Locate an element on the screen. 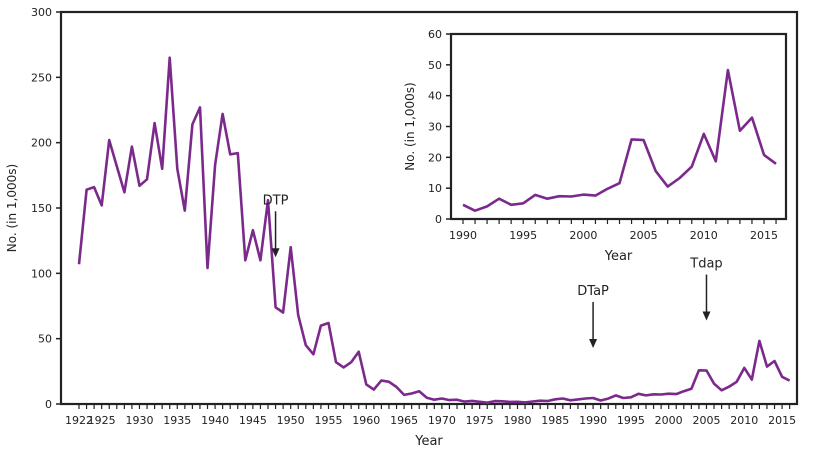  y-tick-label: 200 is located at coordinates (41, 143).